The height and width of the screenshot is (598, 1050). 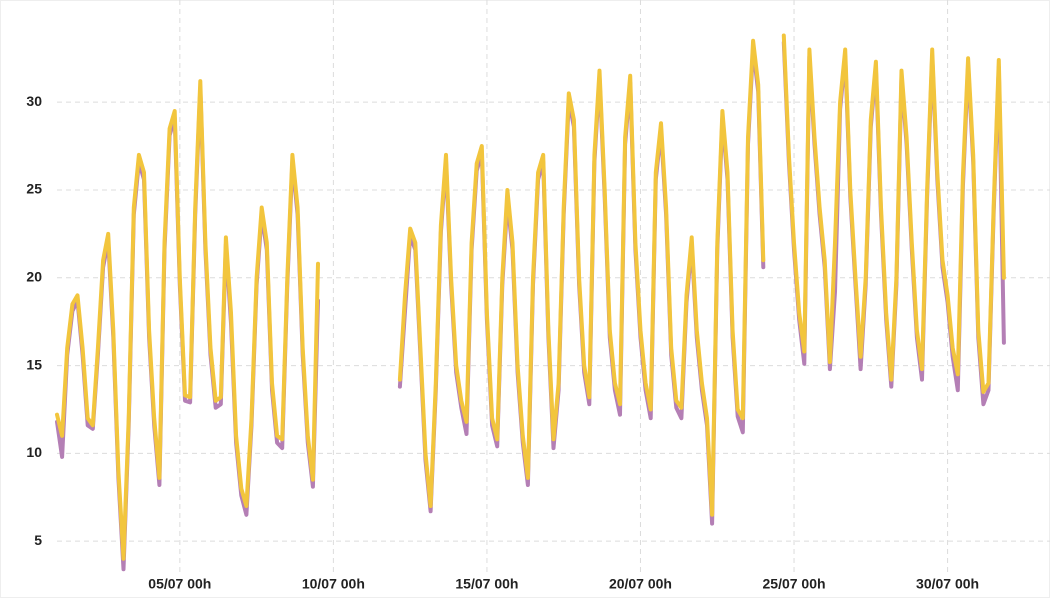 What do you see at coordinates (486, 584) in the screenshot?
I see `x-tick-label: 15/07 00h` at bounding box center [486, 584].